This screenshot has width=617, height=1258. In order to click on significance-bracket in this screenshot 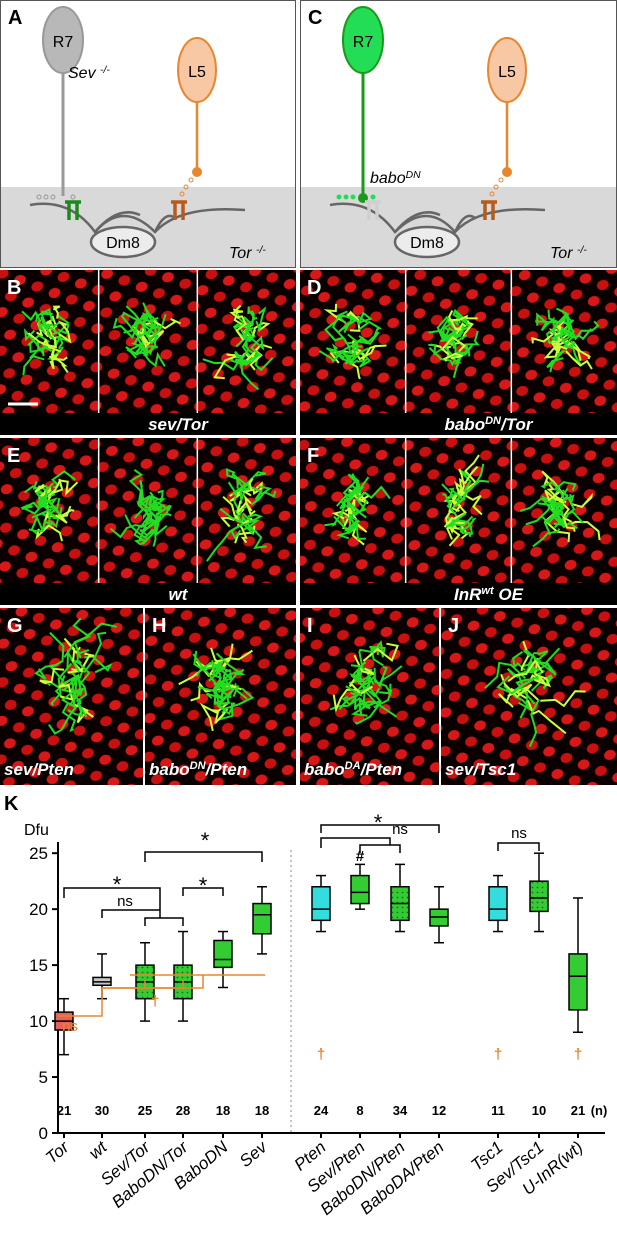, I will do `click(164, 921)`.